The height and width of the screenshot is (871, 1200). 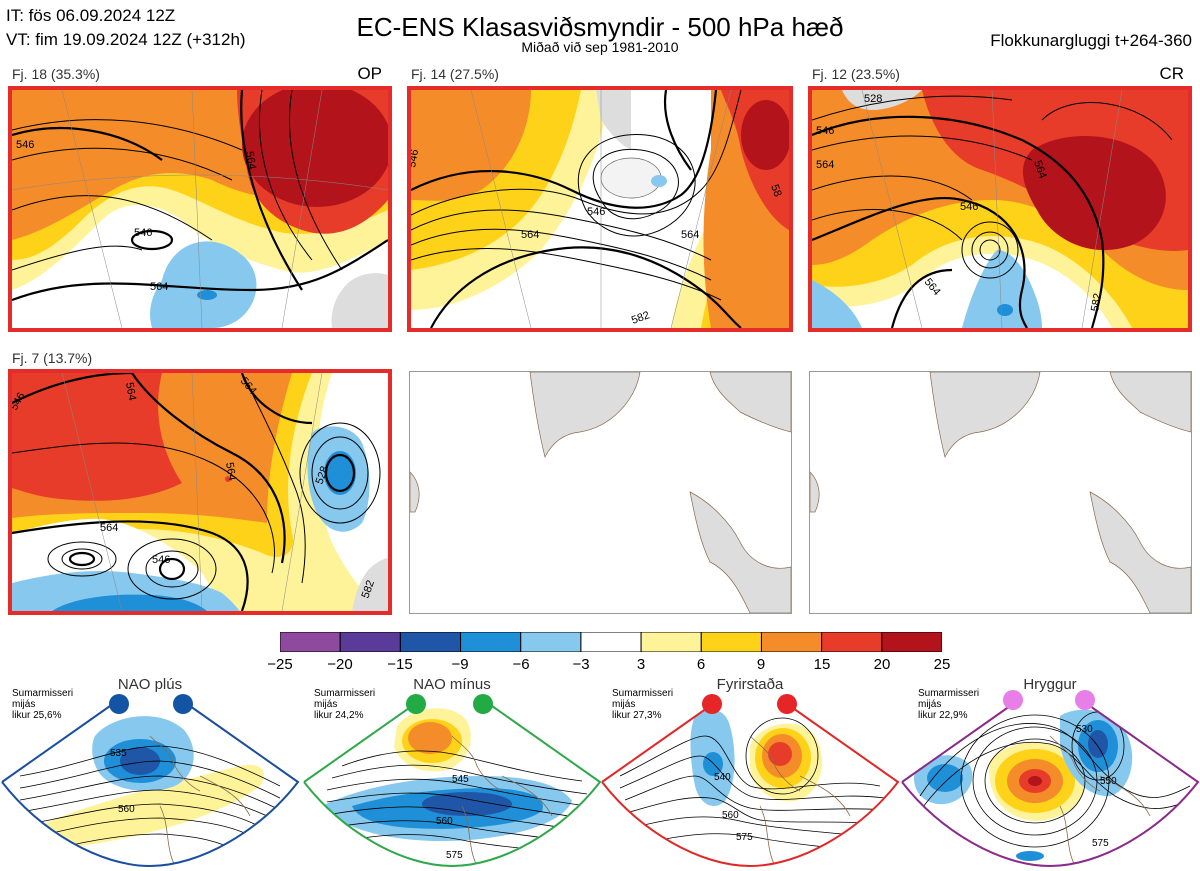 I want to click on colorbar-tick-label: −25, so click(x=280, y=664).